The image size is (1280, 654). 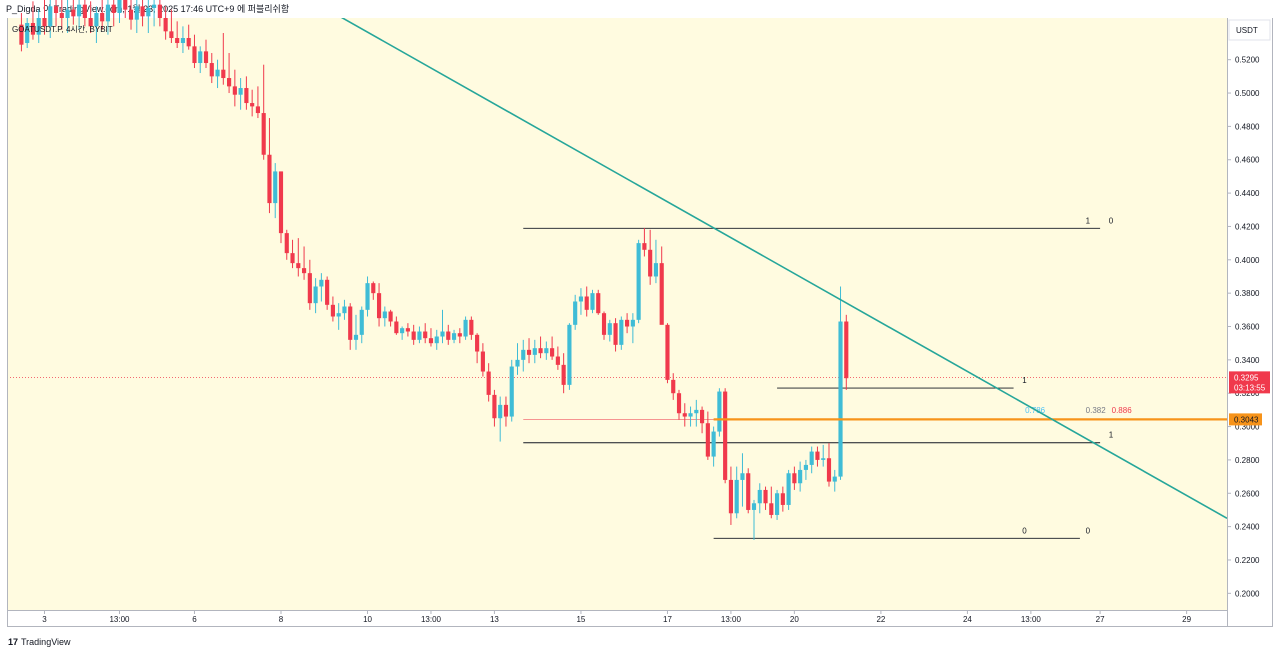 What do you see at coordinates (1249, 382) in the screenshot?
I see `last-price-tag-box` at bounding box center [1249, 382].